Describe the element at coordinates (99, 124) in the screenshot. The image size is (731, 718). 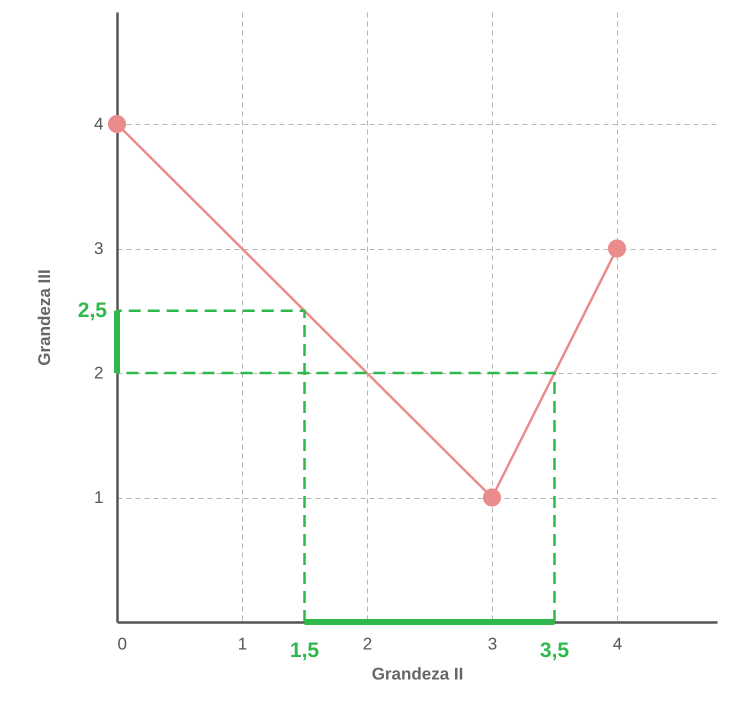
I see `y-tick-label: 4` at that location.